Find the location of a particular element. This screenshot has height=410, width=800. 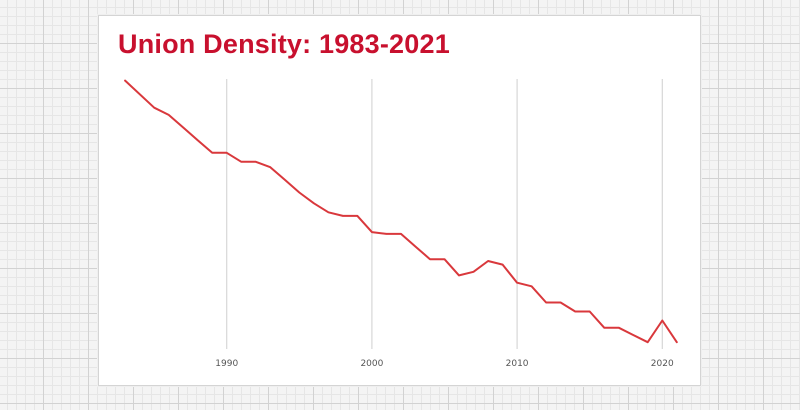

chart-title: Union Density: 1983-2021 is located at coordinates (284, 44).